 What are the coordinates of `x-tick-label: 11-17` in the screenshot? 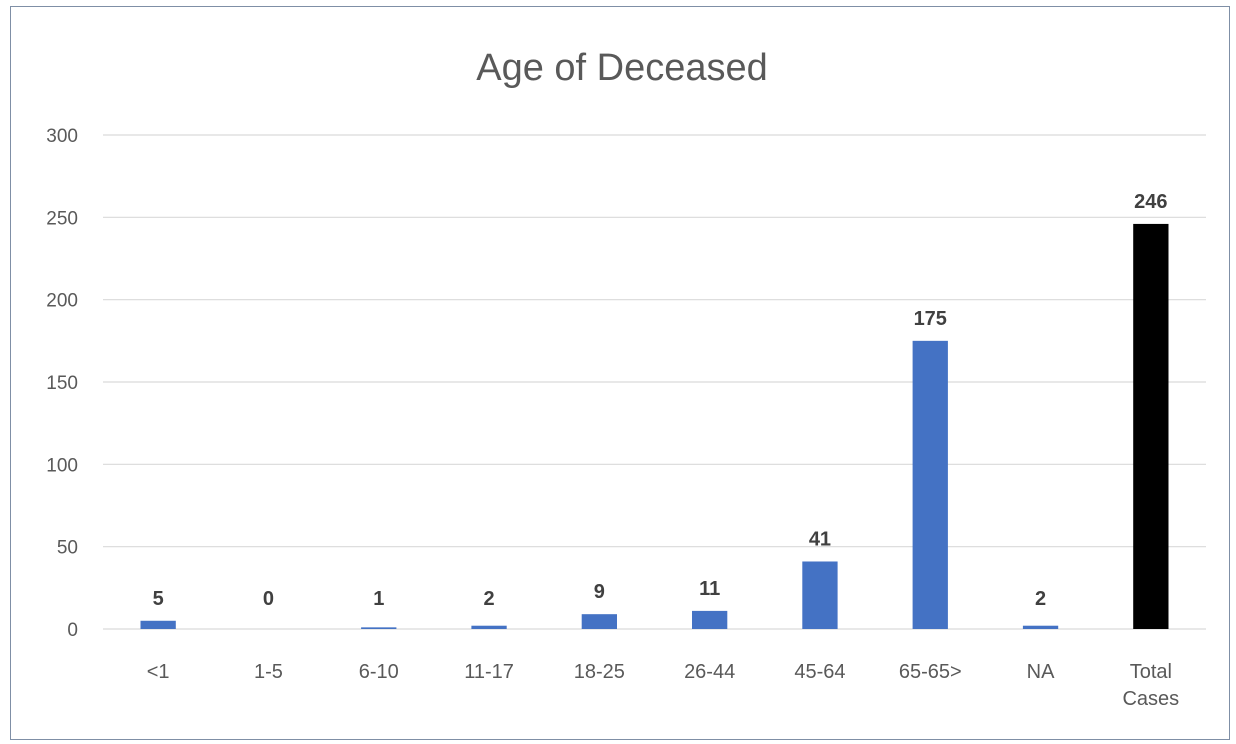 It's located at (489, 672).